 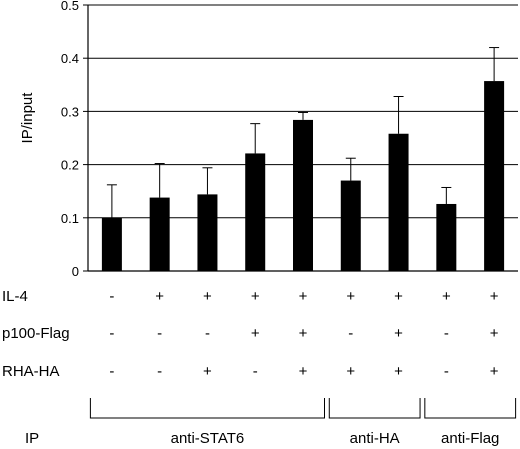 I want to click on y-tick-label: 0.1, so click(x=70, y=218).